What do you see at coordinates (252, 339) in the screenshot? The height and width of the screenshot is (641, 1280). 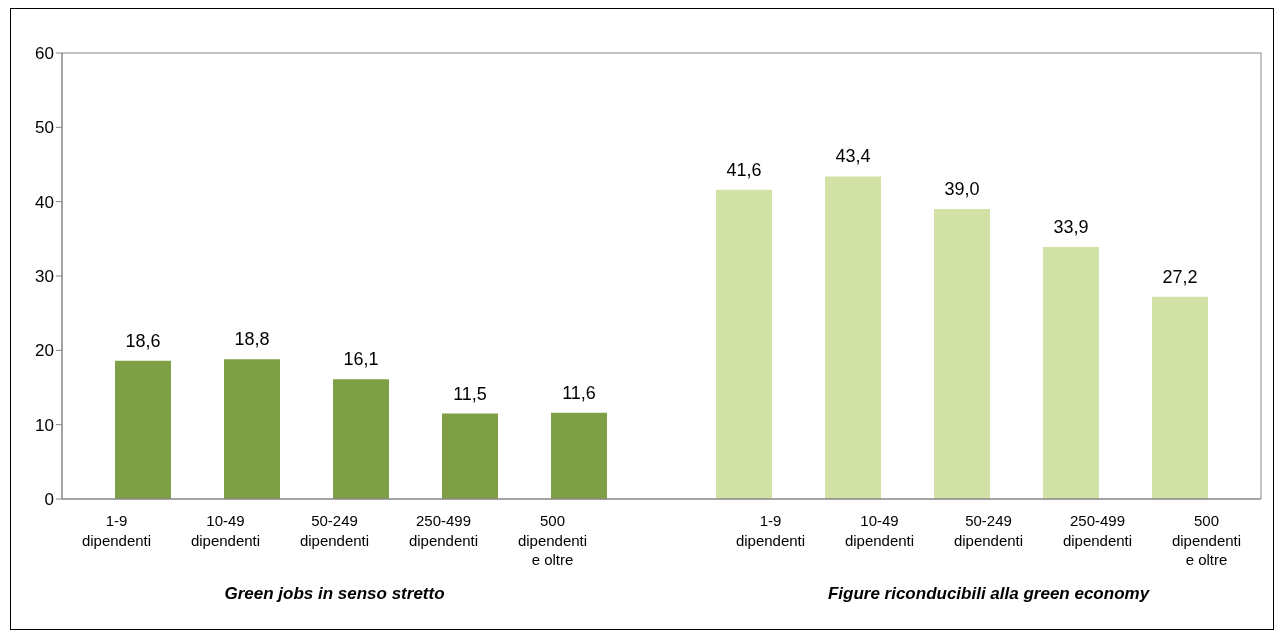 I see `data-label: 18,8` at bounding box center [252, 339].